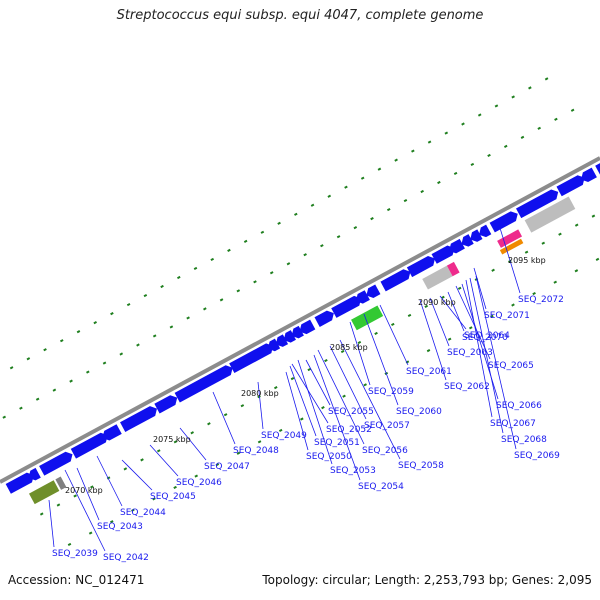 The image size is (600, 600). I want to click on gene-label: SEQ_2069, so click(537, 456).